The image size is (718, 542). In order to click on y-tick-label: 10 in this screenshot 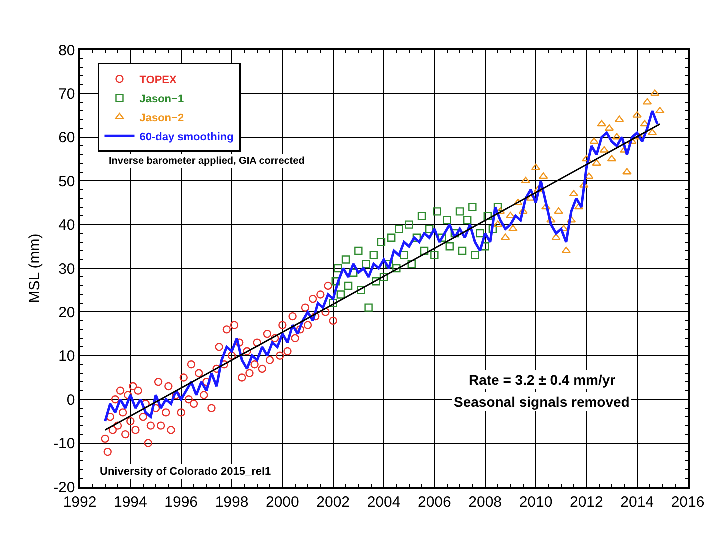, I will do `click(67, 357)`.